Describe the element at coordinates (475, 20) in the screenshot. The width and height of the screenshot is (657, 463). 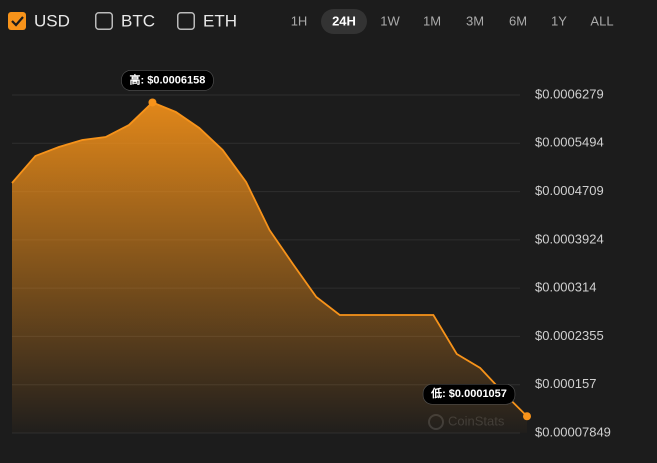
I see `range-button: 3M` at that location.